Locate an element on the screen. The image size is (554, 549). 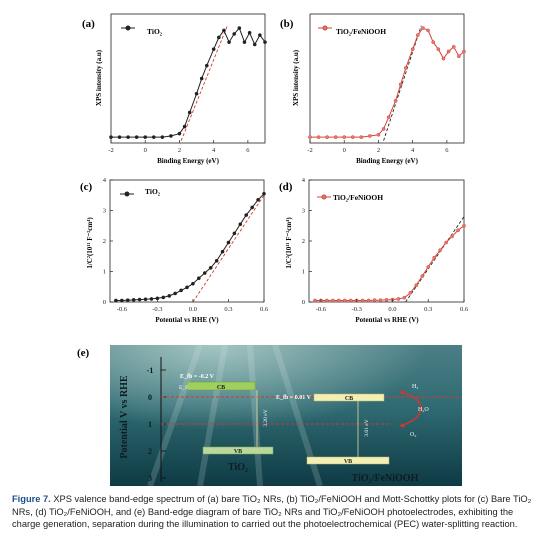
fenioo-gap-label: 3.01 eV is located at coordinates (367, 427).